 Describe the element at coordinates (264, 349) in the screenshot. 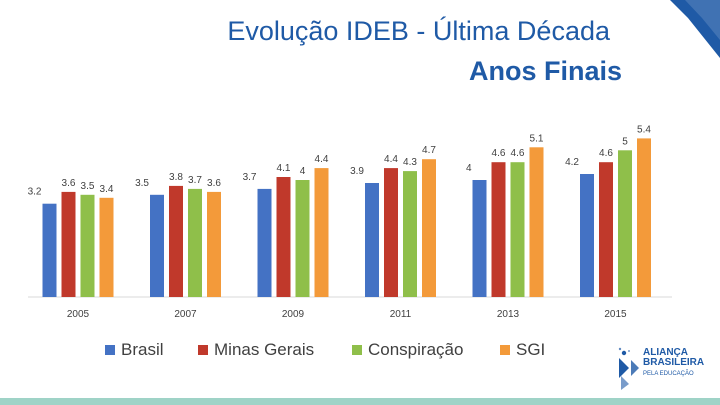

I see `legend-label-minas-gerais: Minas Gerais` at that location.